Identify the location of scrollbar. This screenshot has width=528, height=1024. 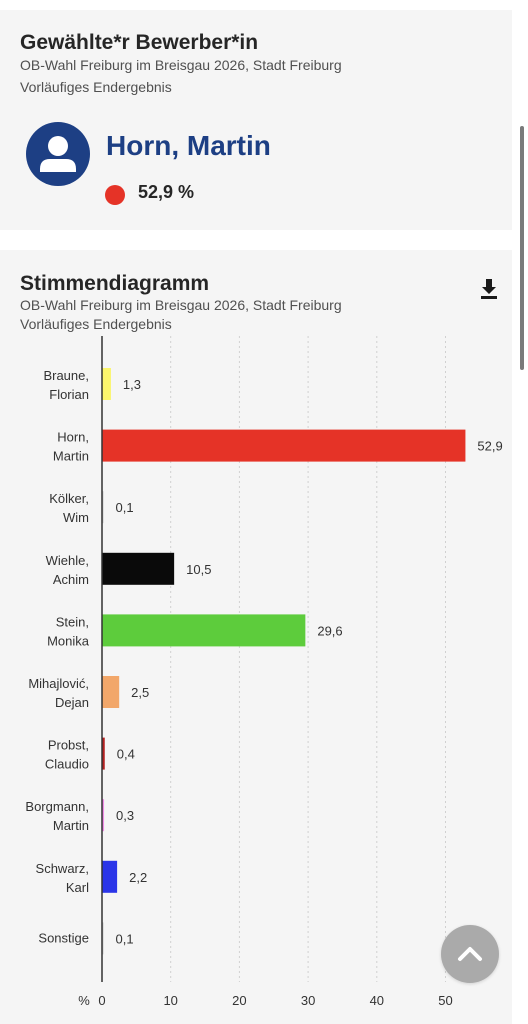
(522, 248).